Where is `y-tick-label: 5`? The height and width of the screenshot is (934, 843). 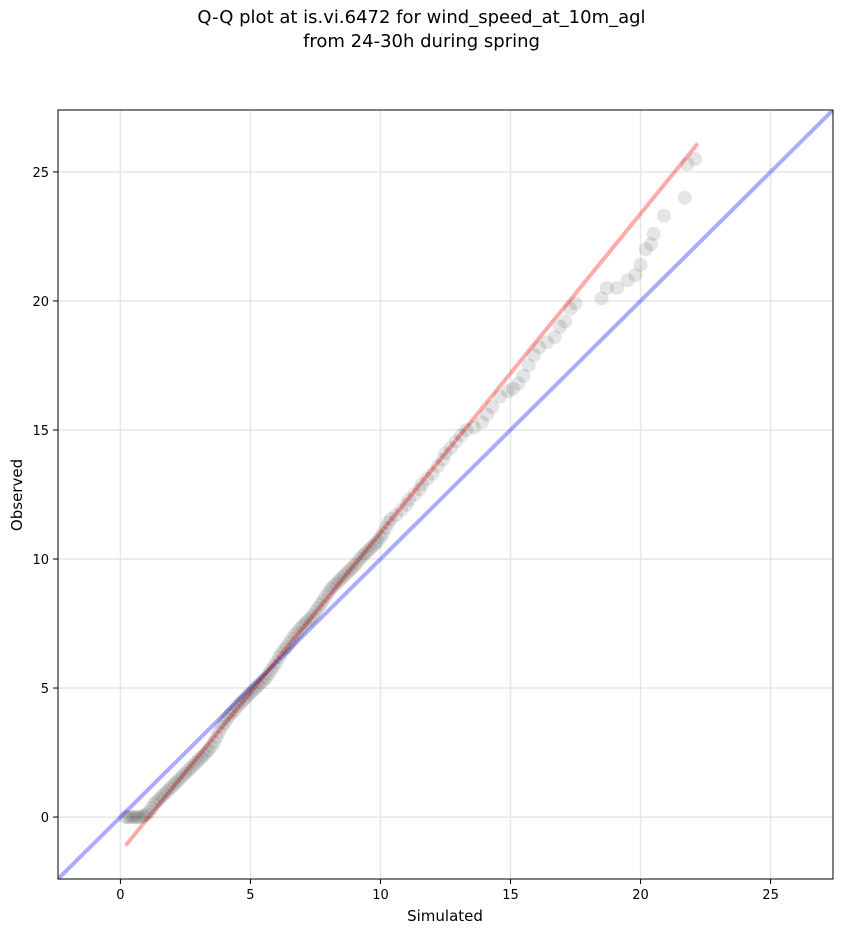
y-tick-label: 5 is located at coordinates (45, 689).